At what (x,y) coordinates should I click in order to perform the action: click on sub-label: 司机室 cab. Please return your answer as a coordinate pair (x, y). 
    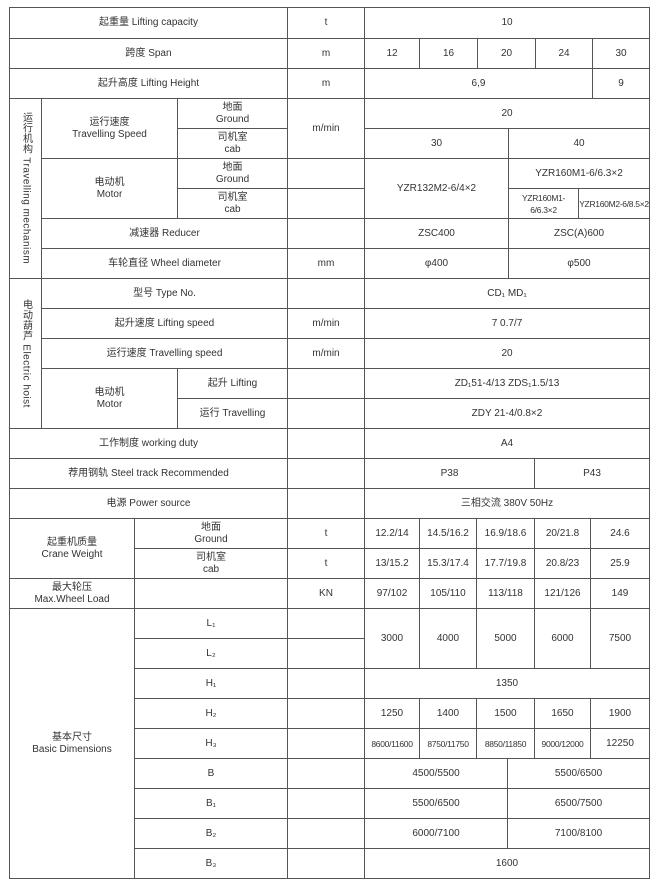
    Looking at the image, I should click on (232, 203).